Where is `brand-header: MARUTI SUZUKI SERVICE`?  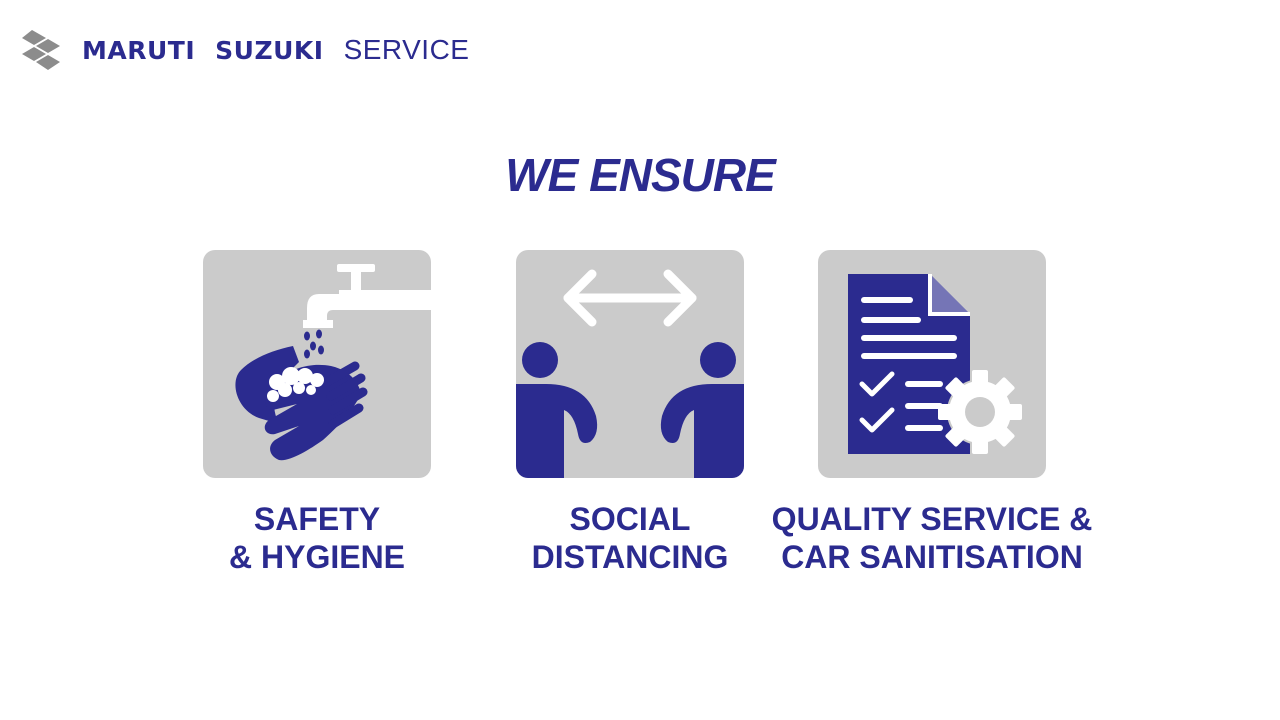 brand-header: MARUTI SUZUKI SERVICE is located at coordinates (244, 50).